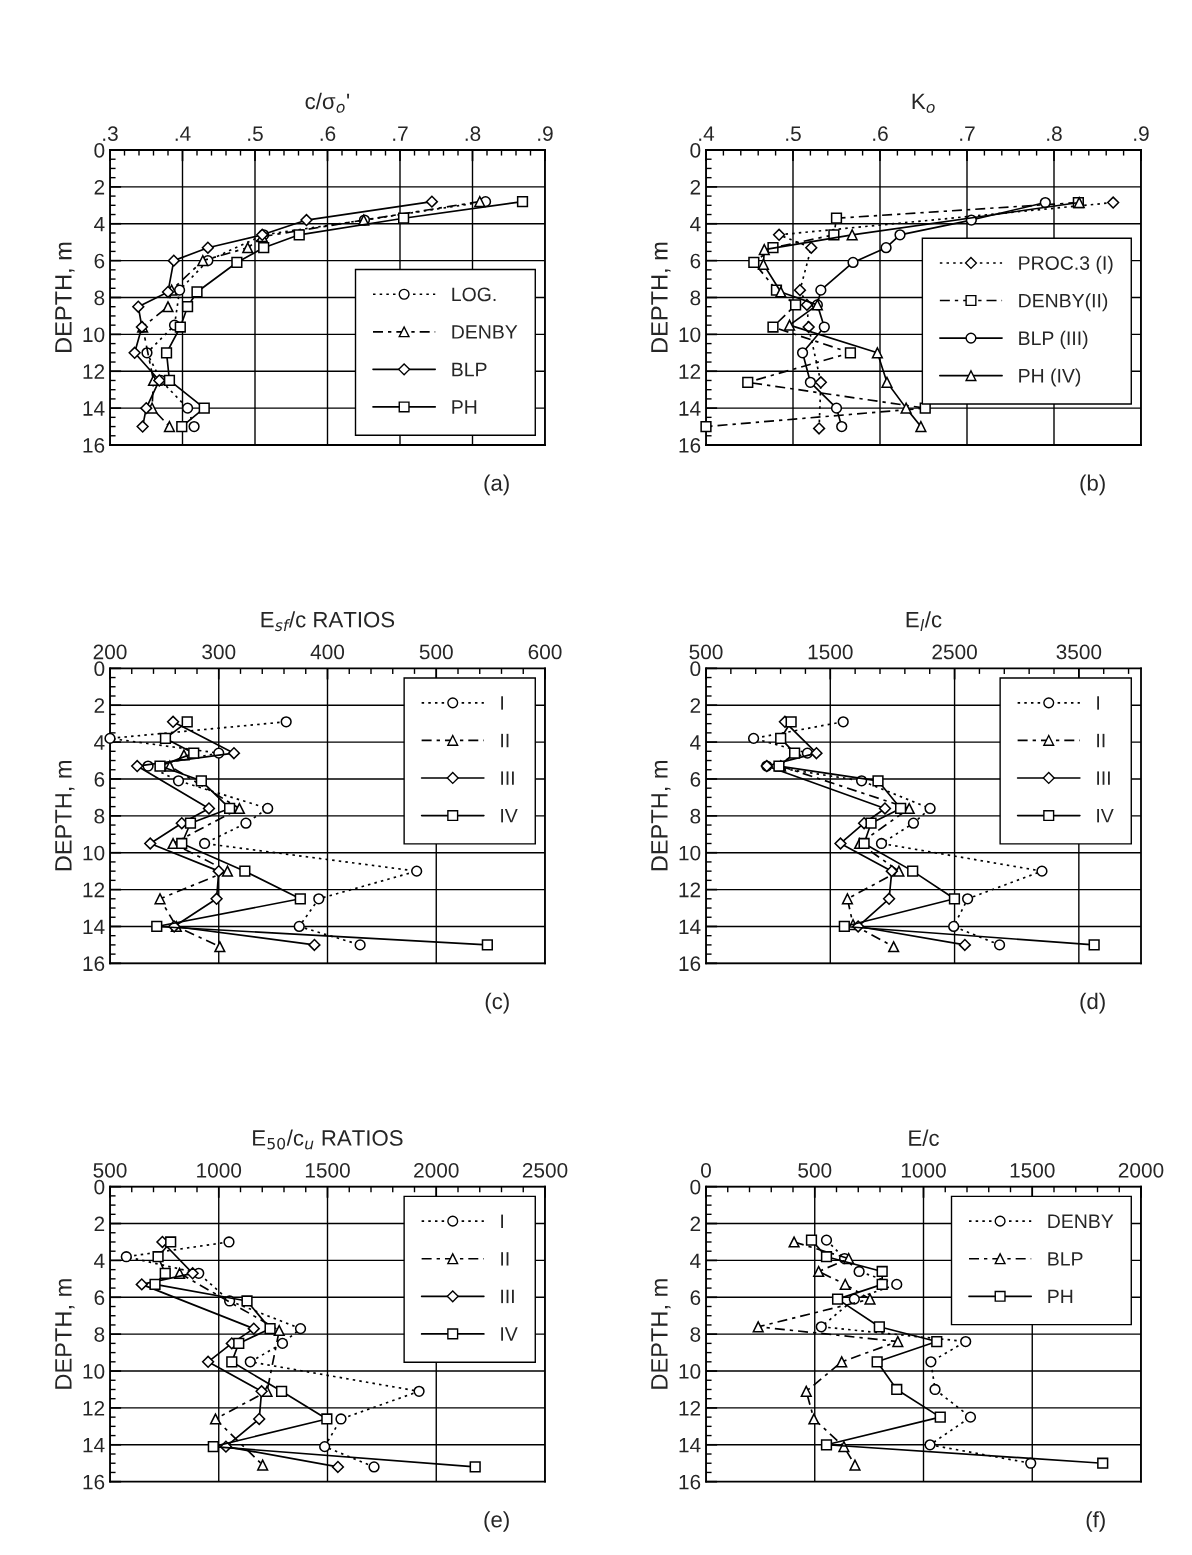 The width and height of the screenshot is (1192, 1555). I want to click on legend-label: BLP (III), so click(1053, 339).